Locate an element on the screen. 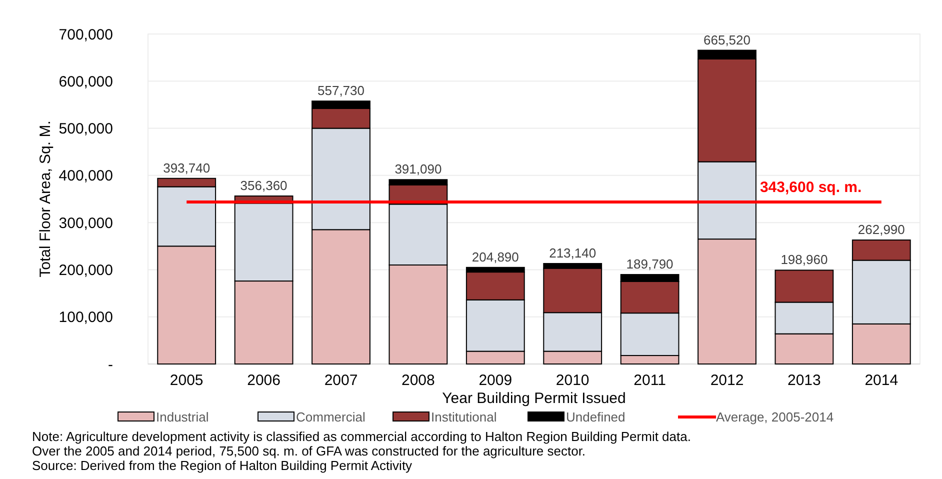 The width and height of the screenshot is (942, 479). text: Note: Agriculture development activity is classified as commercial according to Halton Region Building Permit data. is located at coordinates (361, 436).